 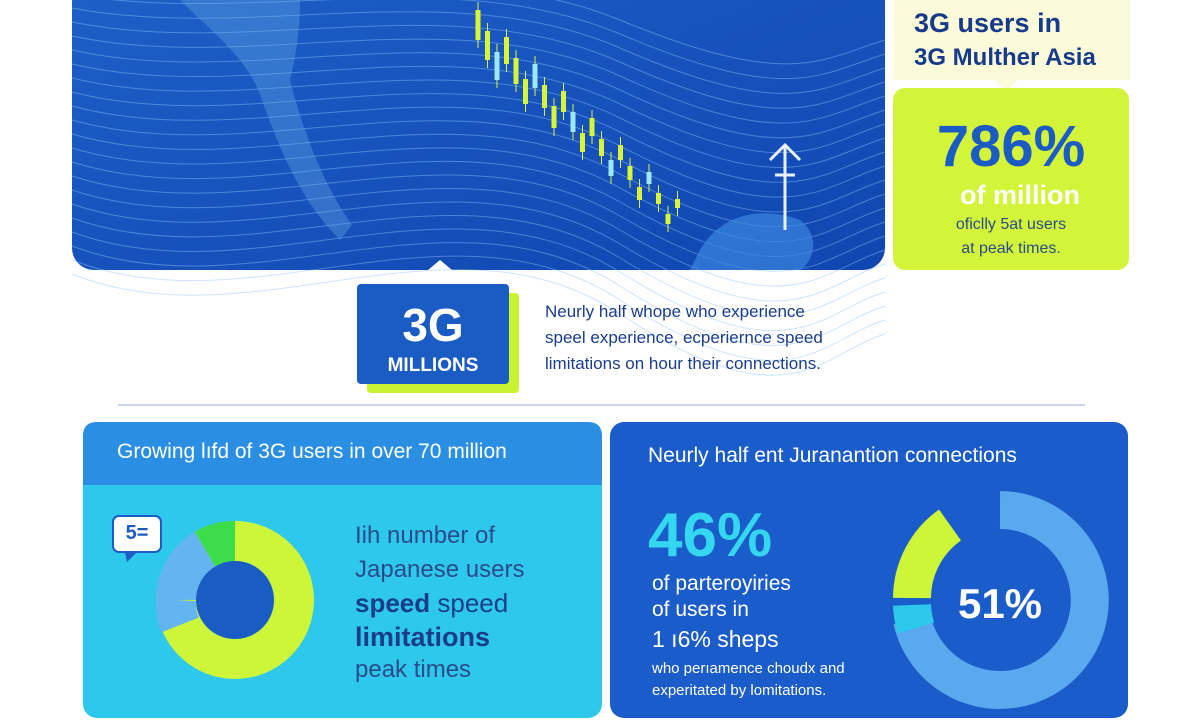 I want to click on bold-word: speed, so click(x=393, y=603).